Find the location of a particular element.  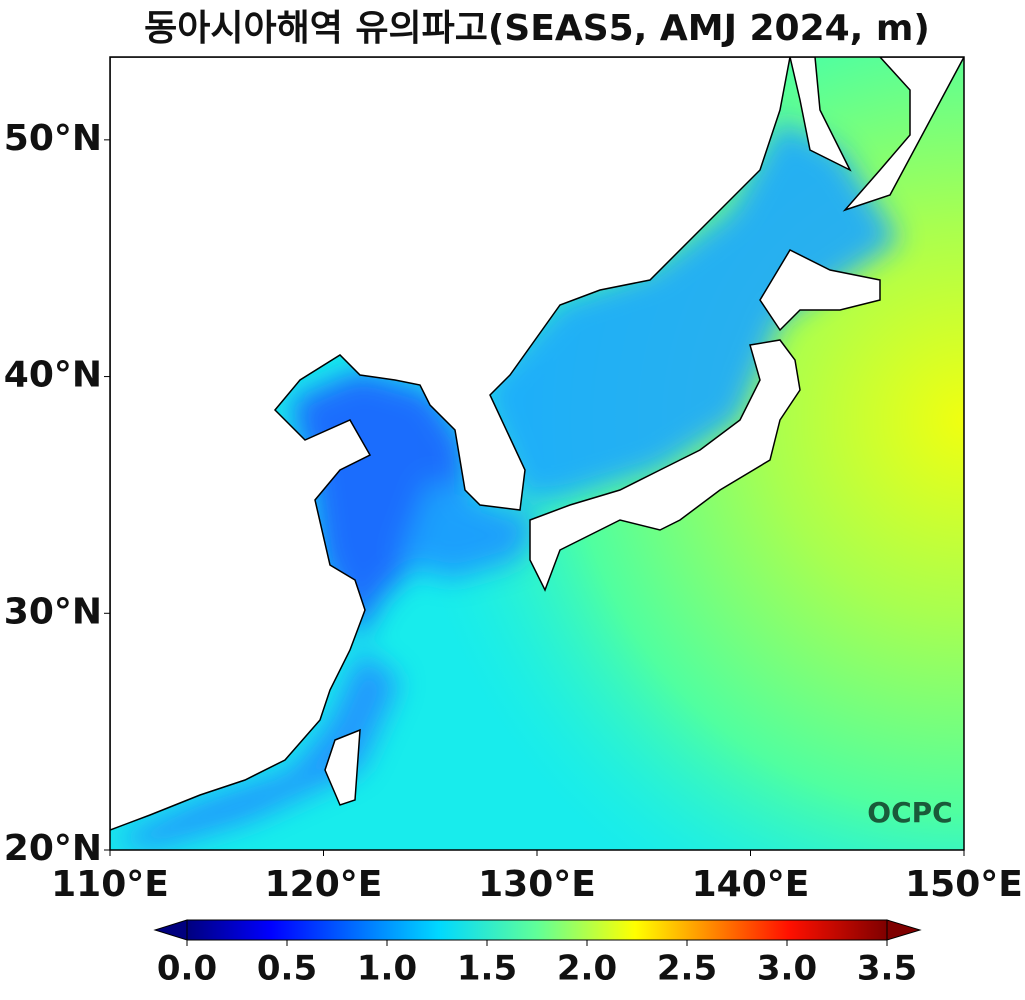

title: 동아시아해역 유의파고(SEAS5, AMJ 2024, m) is located at coordinates (537, 28).